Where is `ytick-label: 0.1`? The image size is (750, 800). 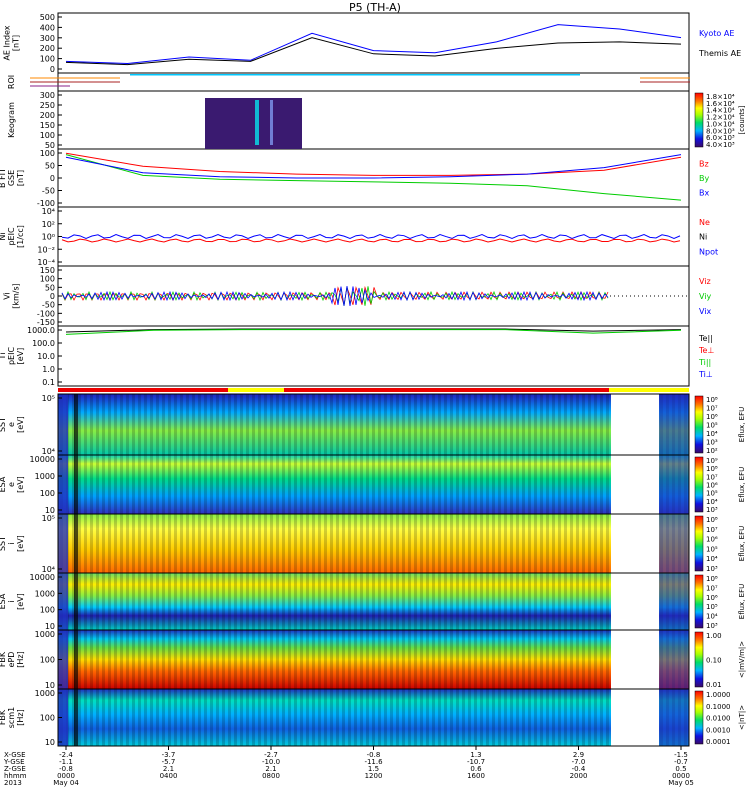
ytick-label: 0.1 is located at coordinates (48, 382).